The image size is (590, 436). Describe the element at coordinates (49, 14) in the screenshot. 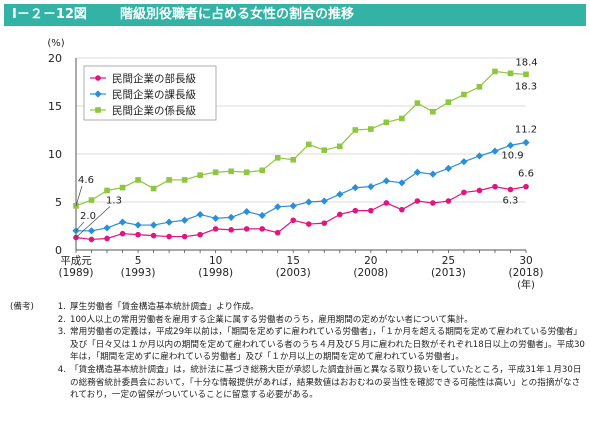

I see `figure-number: Ⅰ－２－12図` at that location.